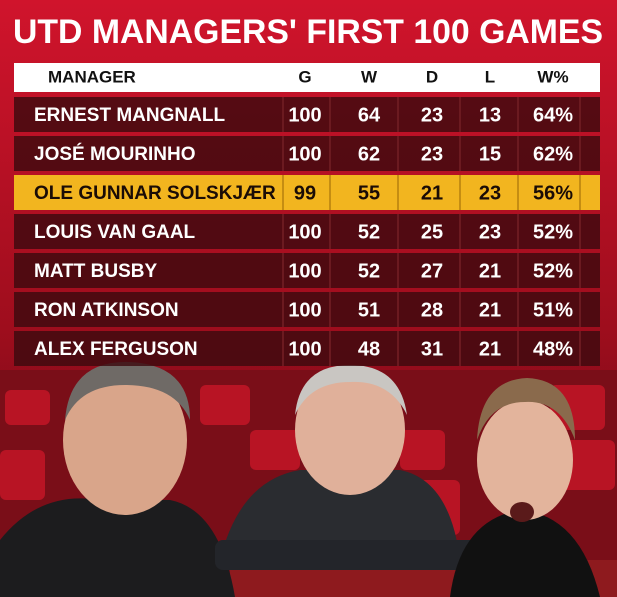 The image size is (617, 597). I want to click on stat-cell: 48%, so click(553, 349).